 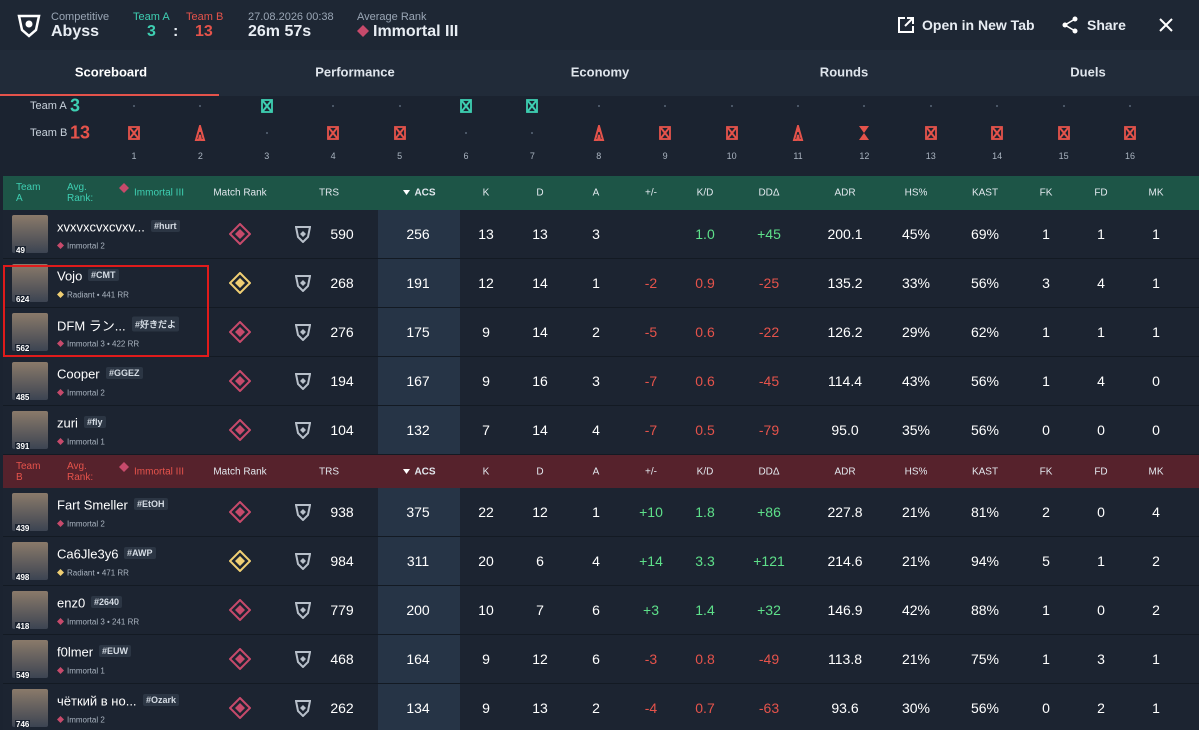 I want to click on stat-cell: -22, so click(x=769, y=332).